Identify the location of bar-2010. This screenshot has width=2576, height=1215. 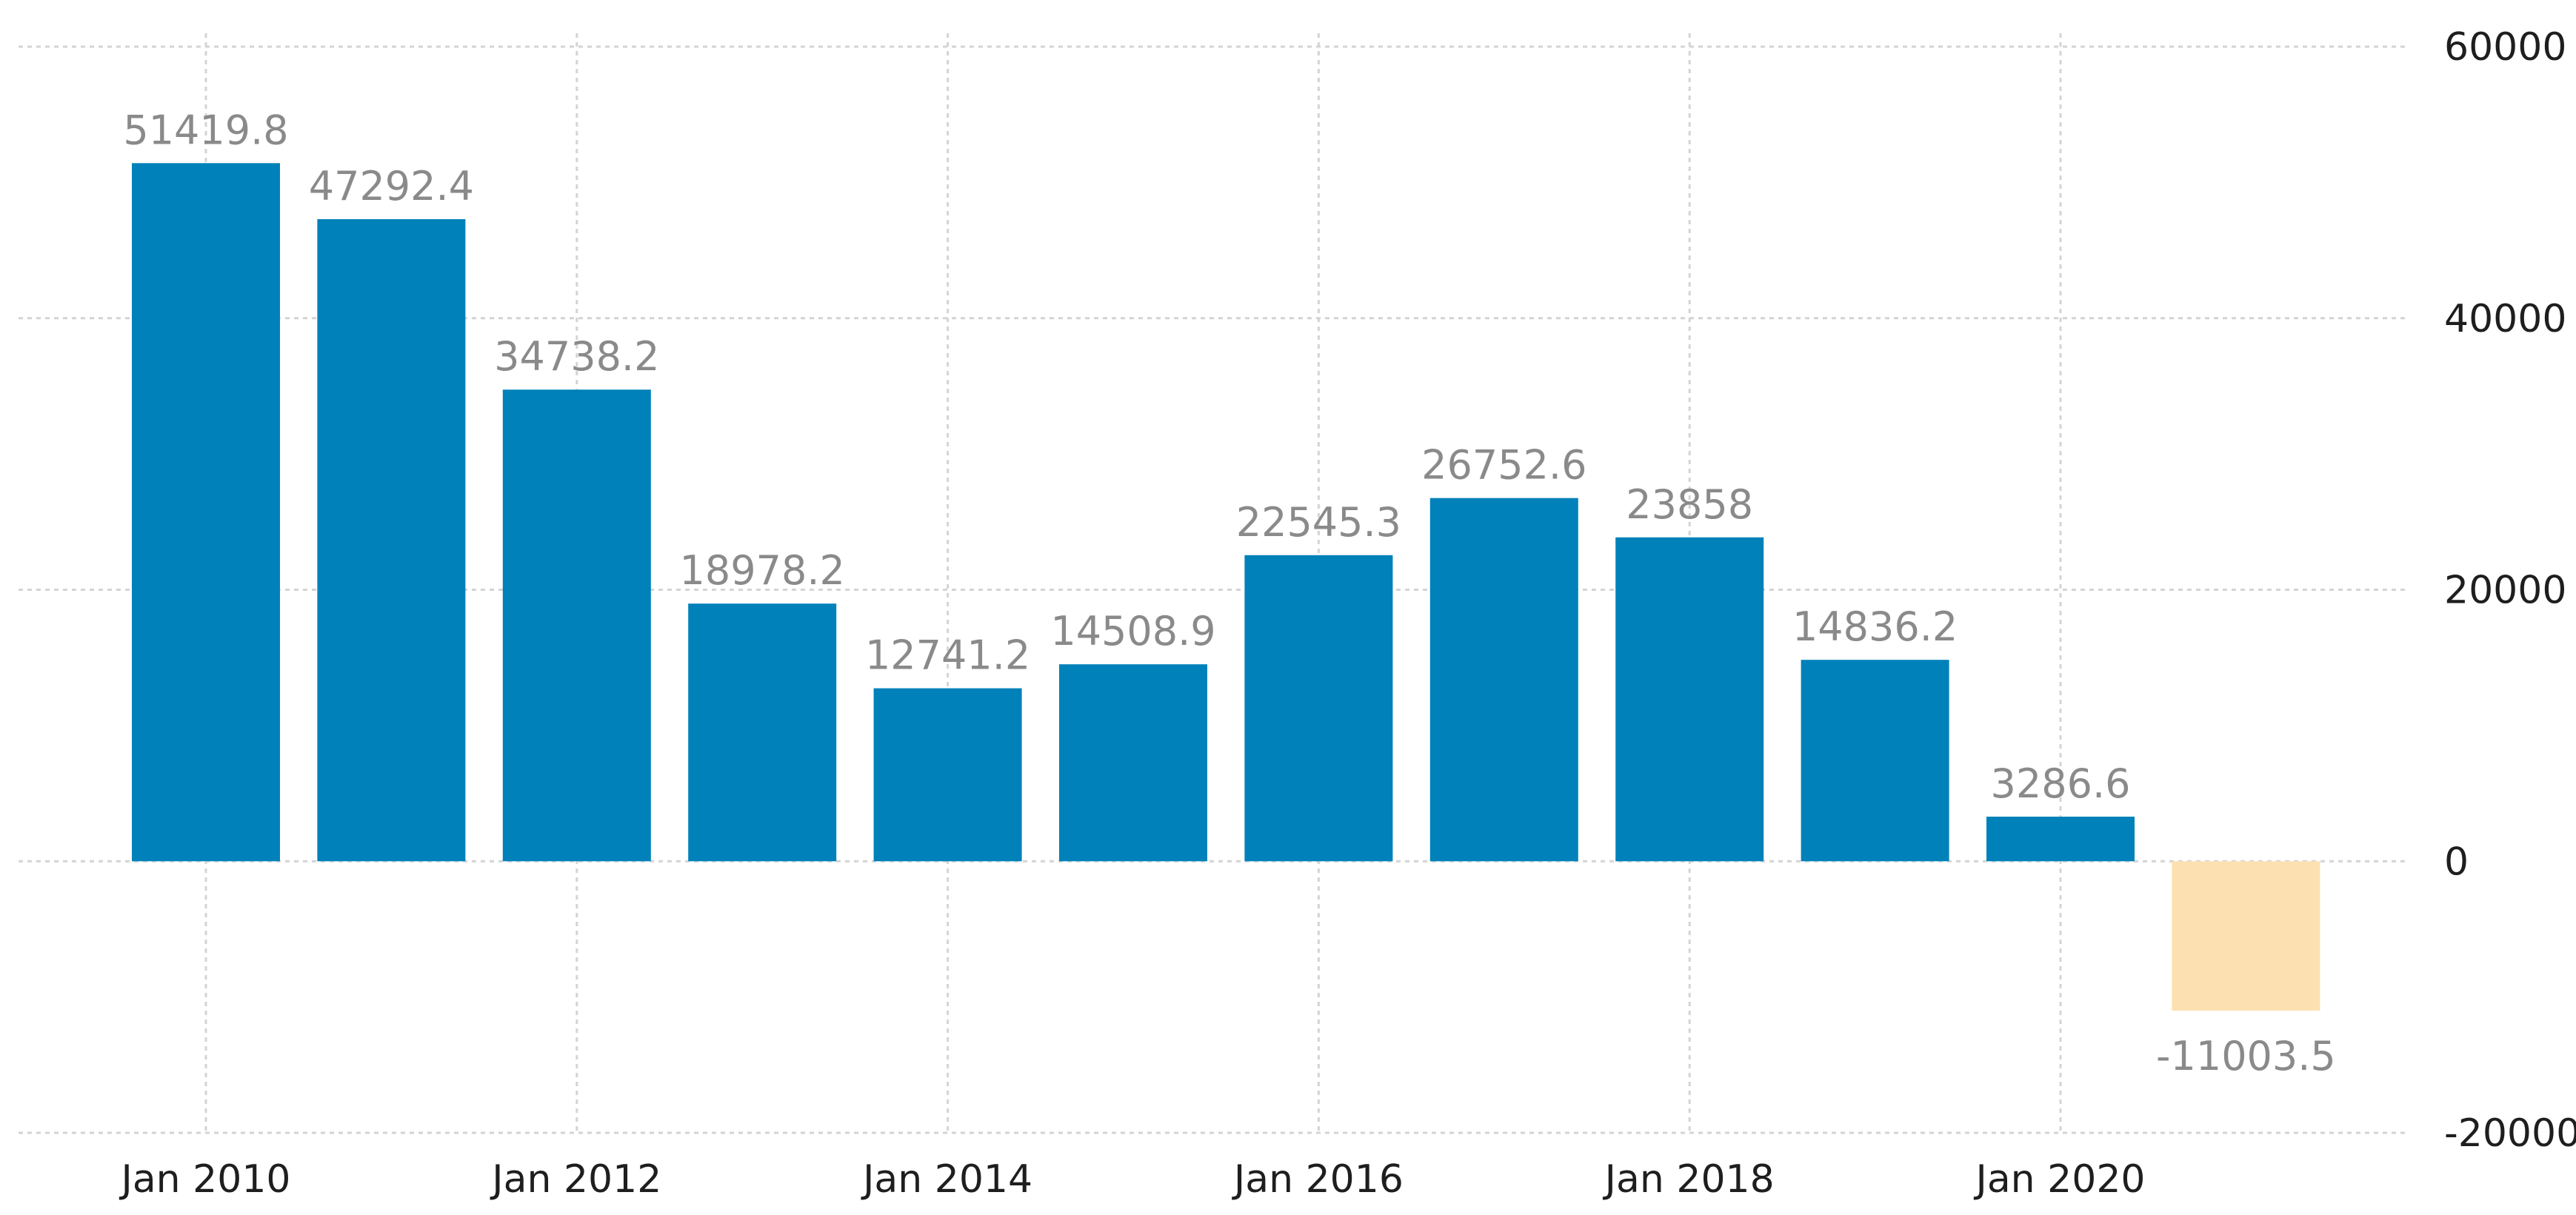
(206, 512).